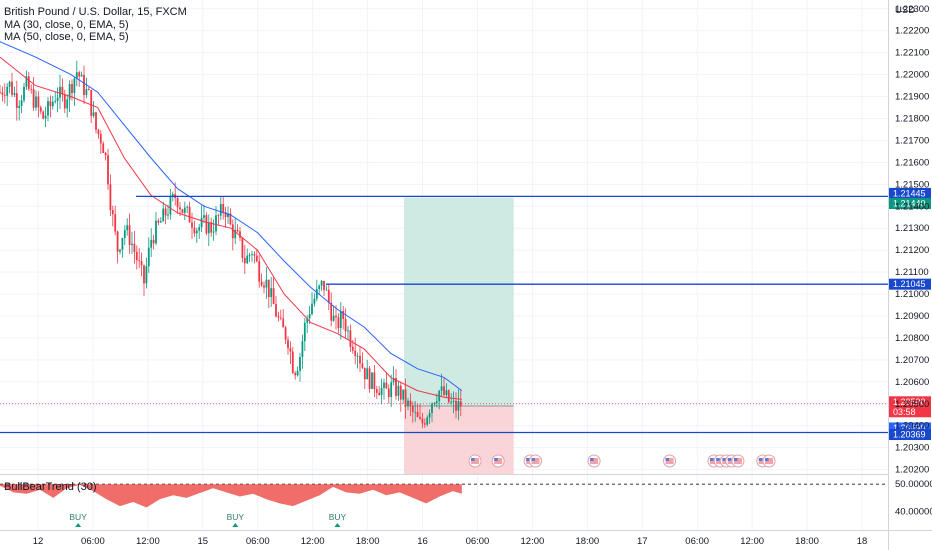 This screenshot has height=550, width=932. What do you see at coordinates (862, 541) in the screenshot?
I see `x-tick-label: 18` at bounding box center [862, 541].